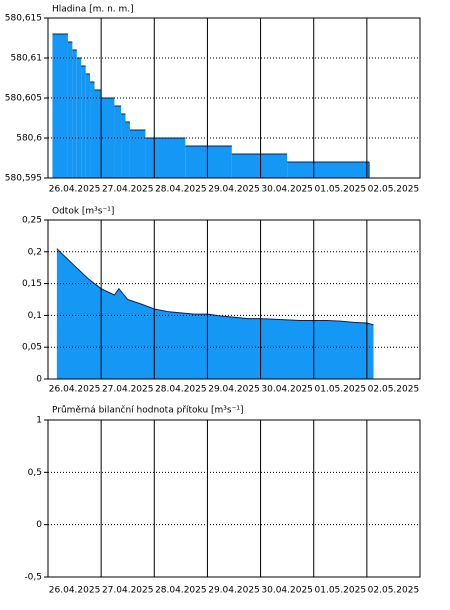 The height and width of the screenshot is (610, 450). I want to click on y-tick-label: 580,595, so click(23, 179).